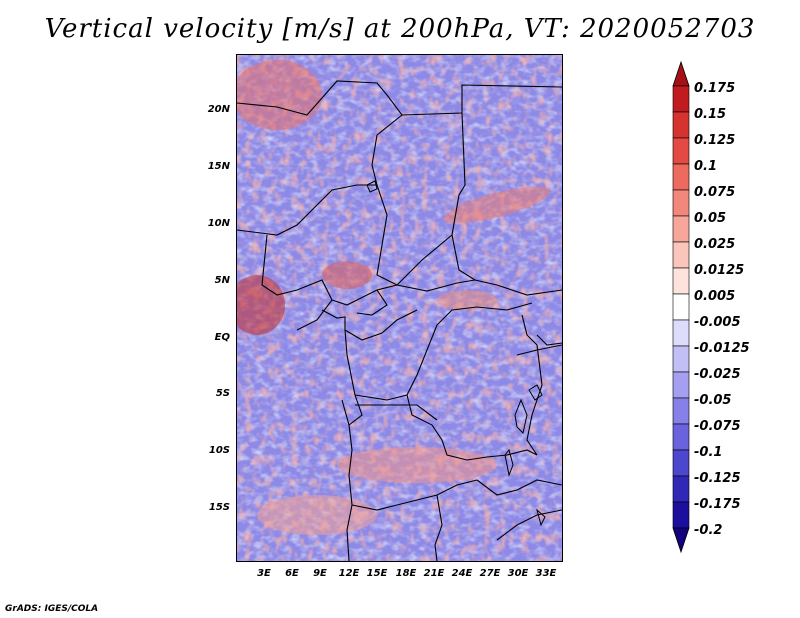  I want to click on y-tick-label: 15S, so click(219, 507).